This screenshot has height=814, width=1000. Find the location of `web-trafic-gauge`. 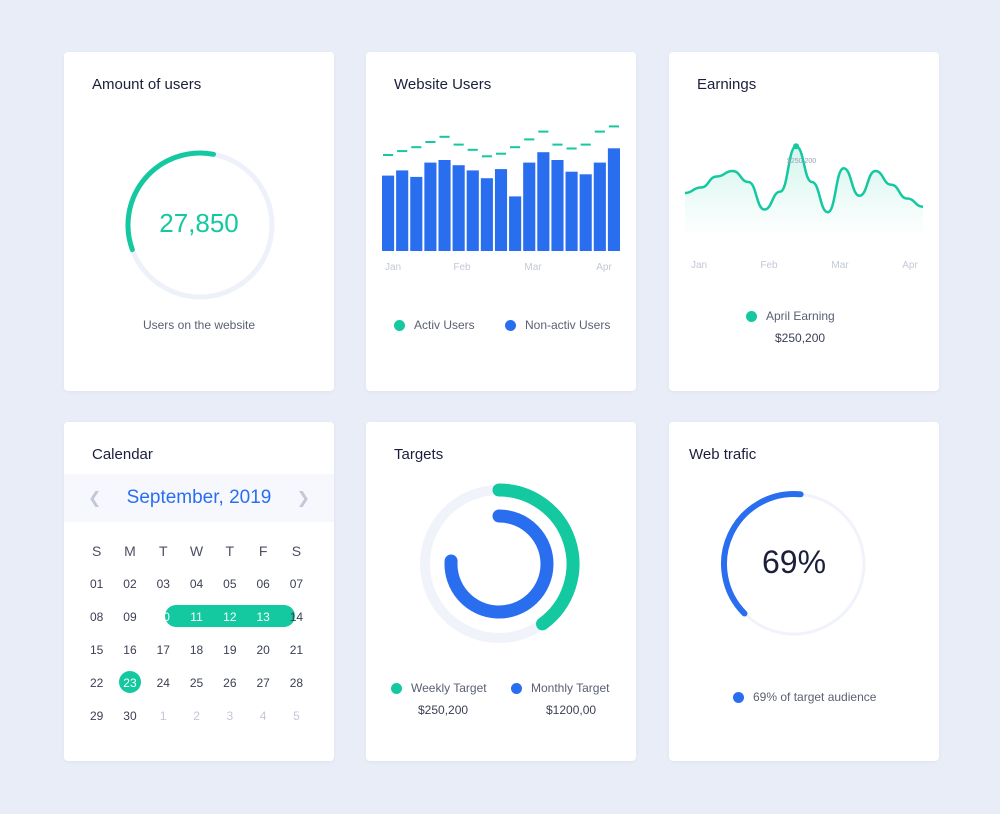

web-trafic-gauge is located at coordinates (793, 563).